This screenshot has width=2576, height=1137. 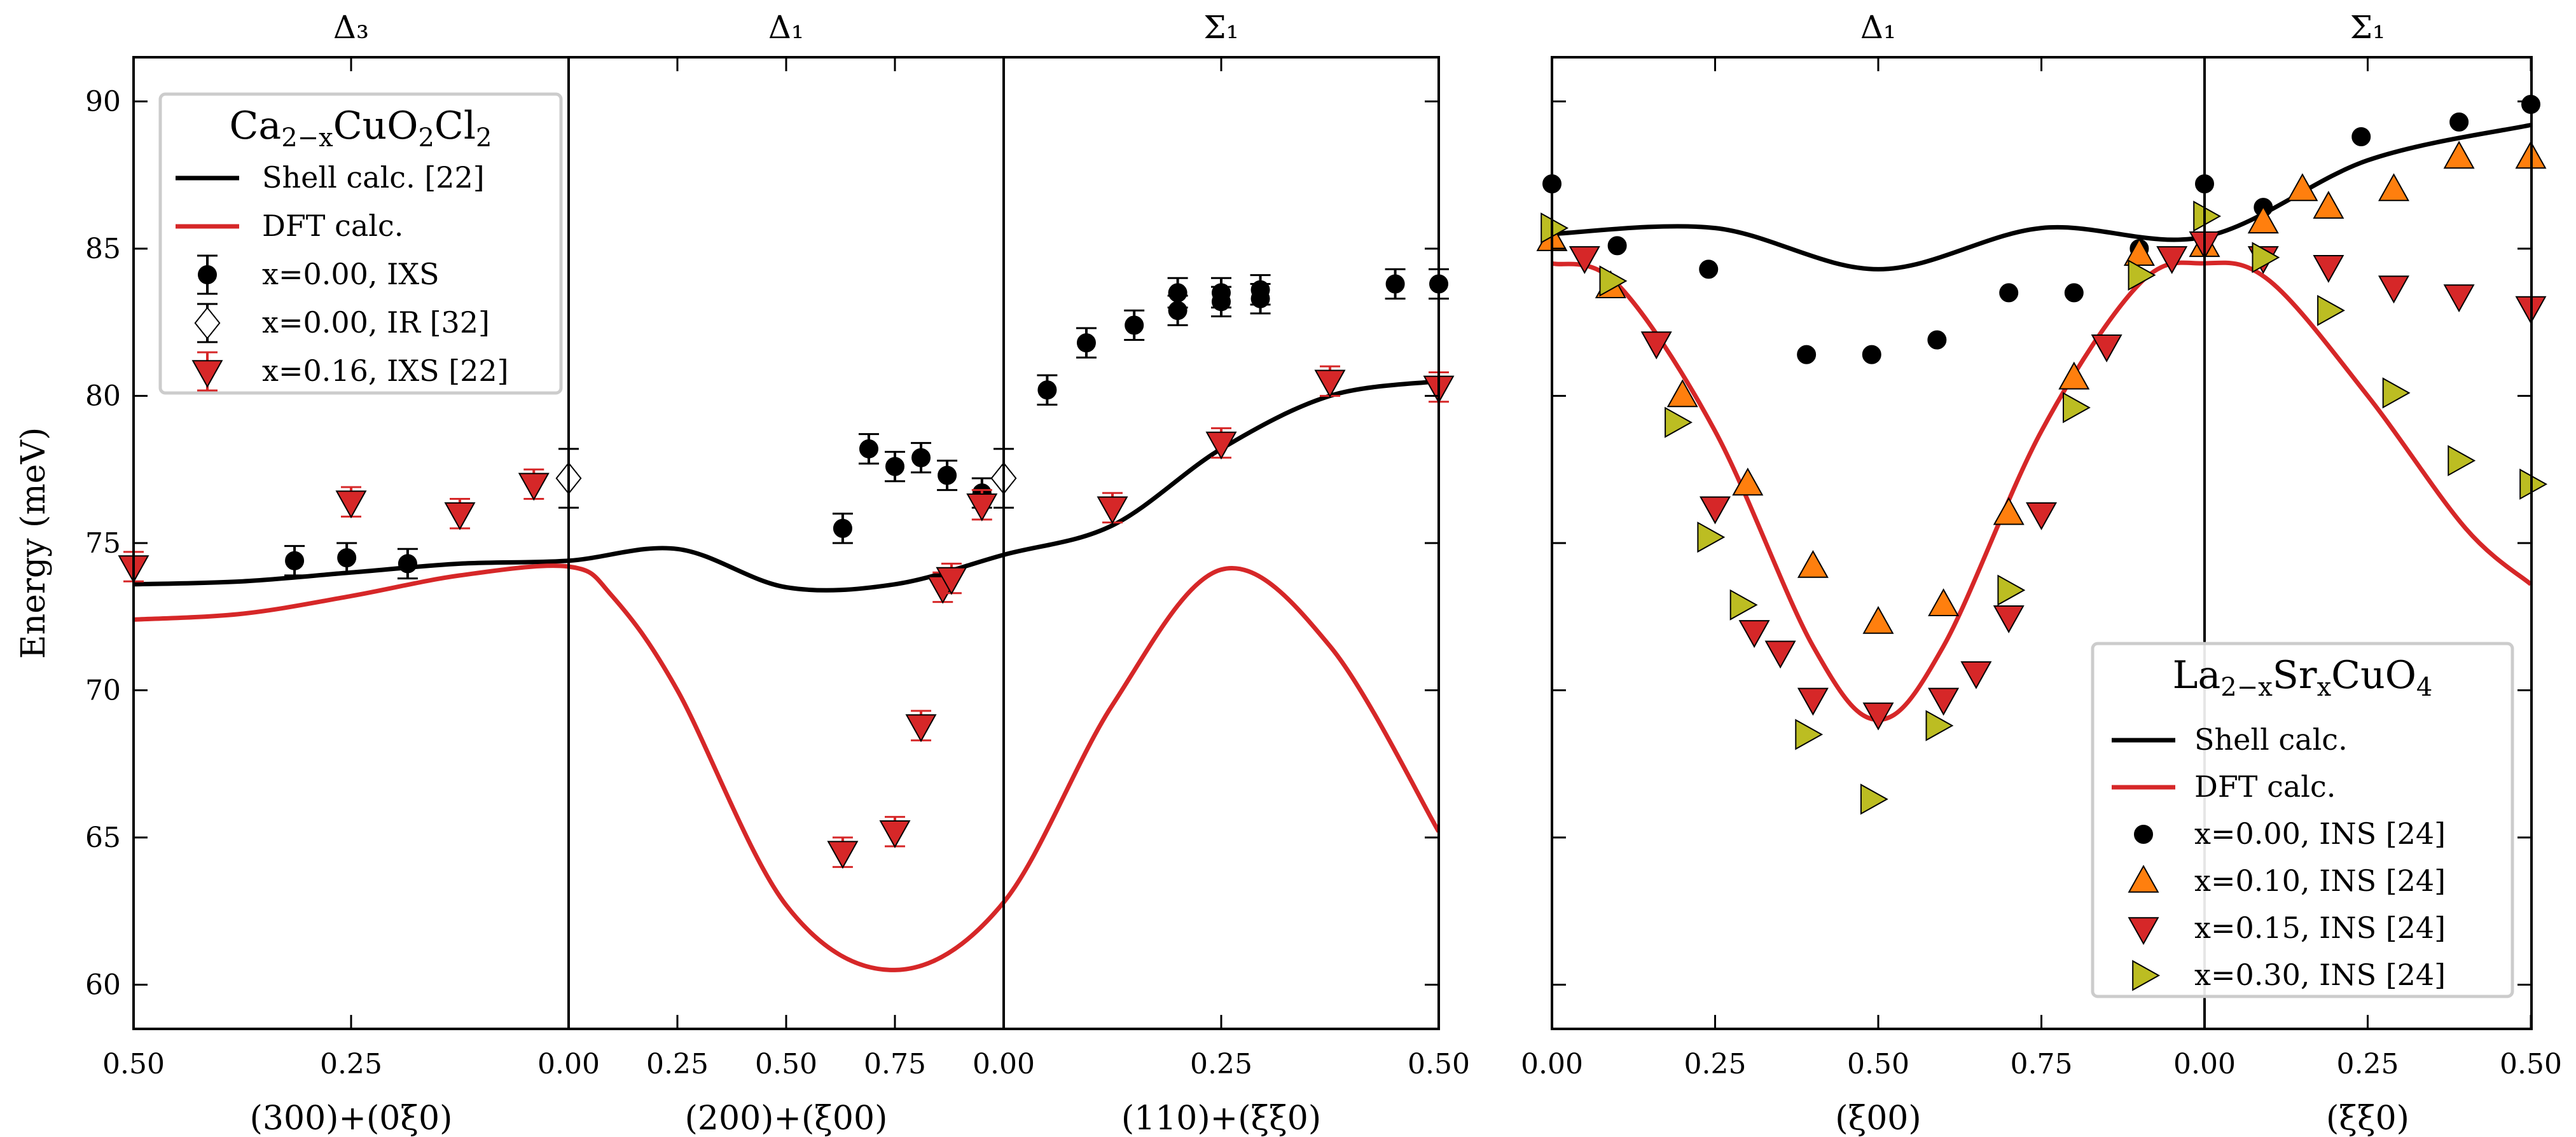 I want to click on legend-box, so click(x=2302, y=820).